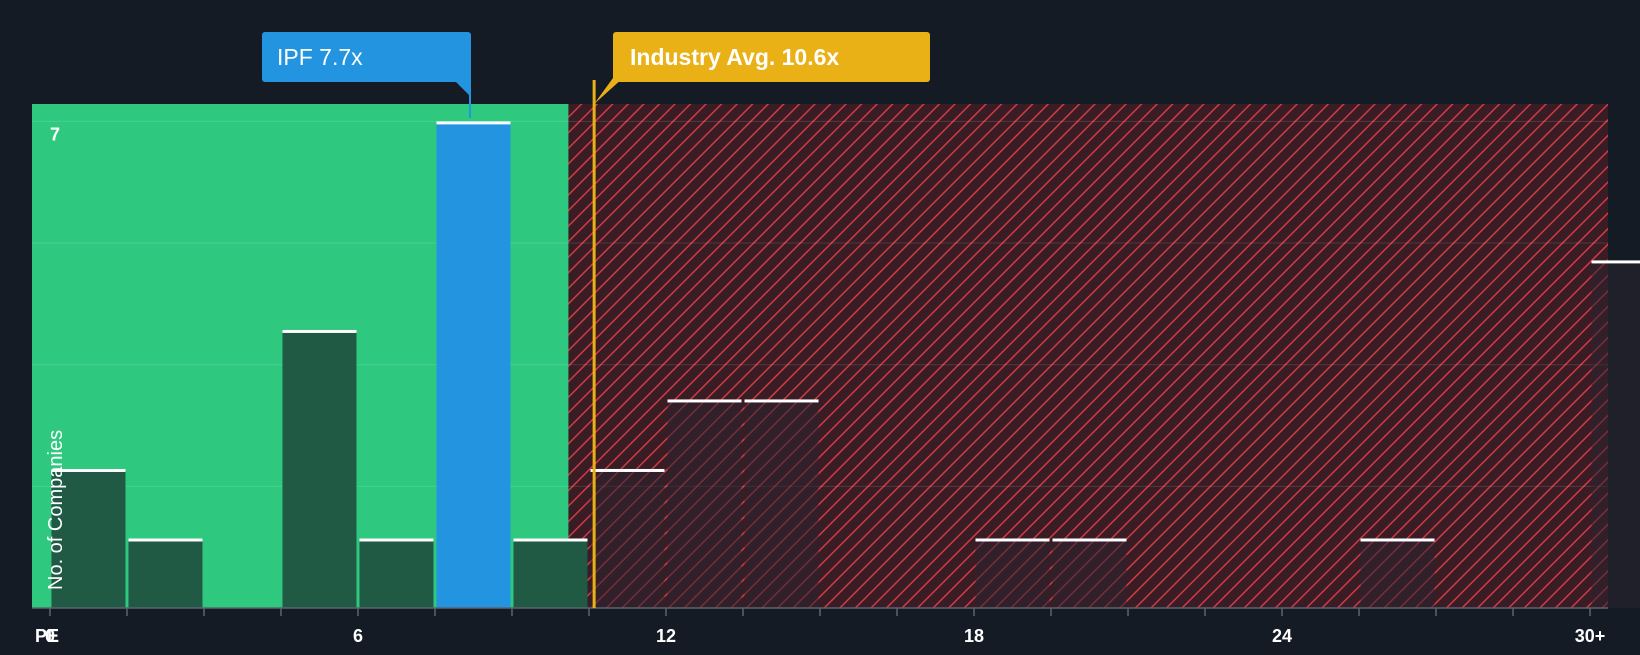 The image size is (1640, 655). What do you see at coordinates (1282, 636) in the screenshot?
I see `x-tick-label: 24` at bounding box center [1282, 636].